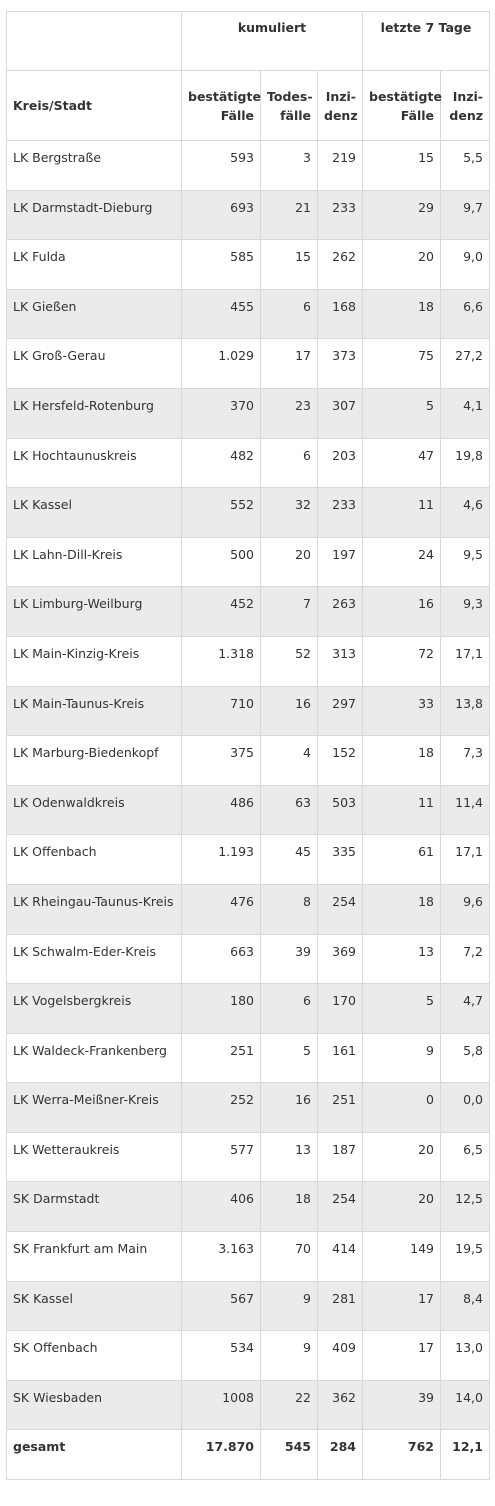  I want to click on cell-last7-cases: 29, so click(401, 215).